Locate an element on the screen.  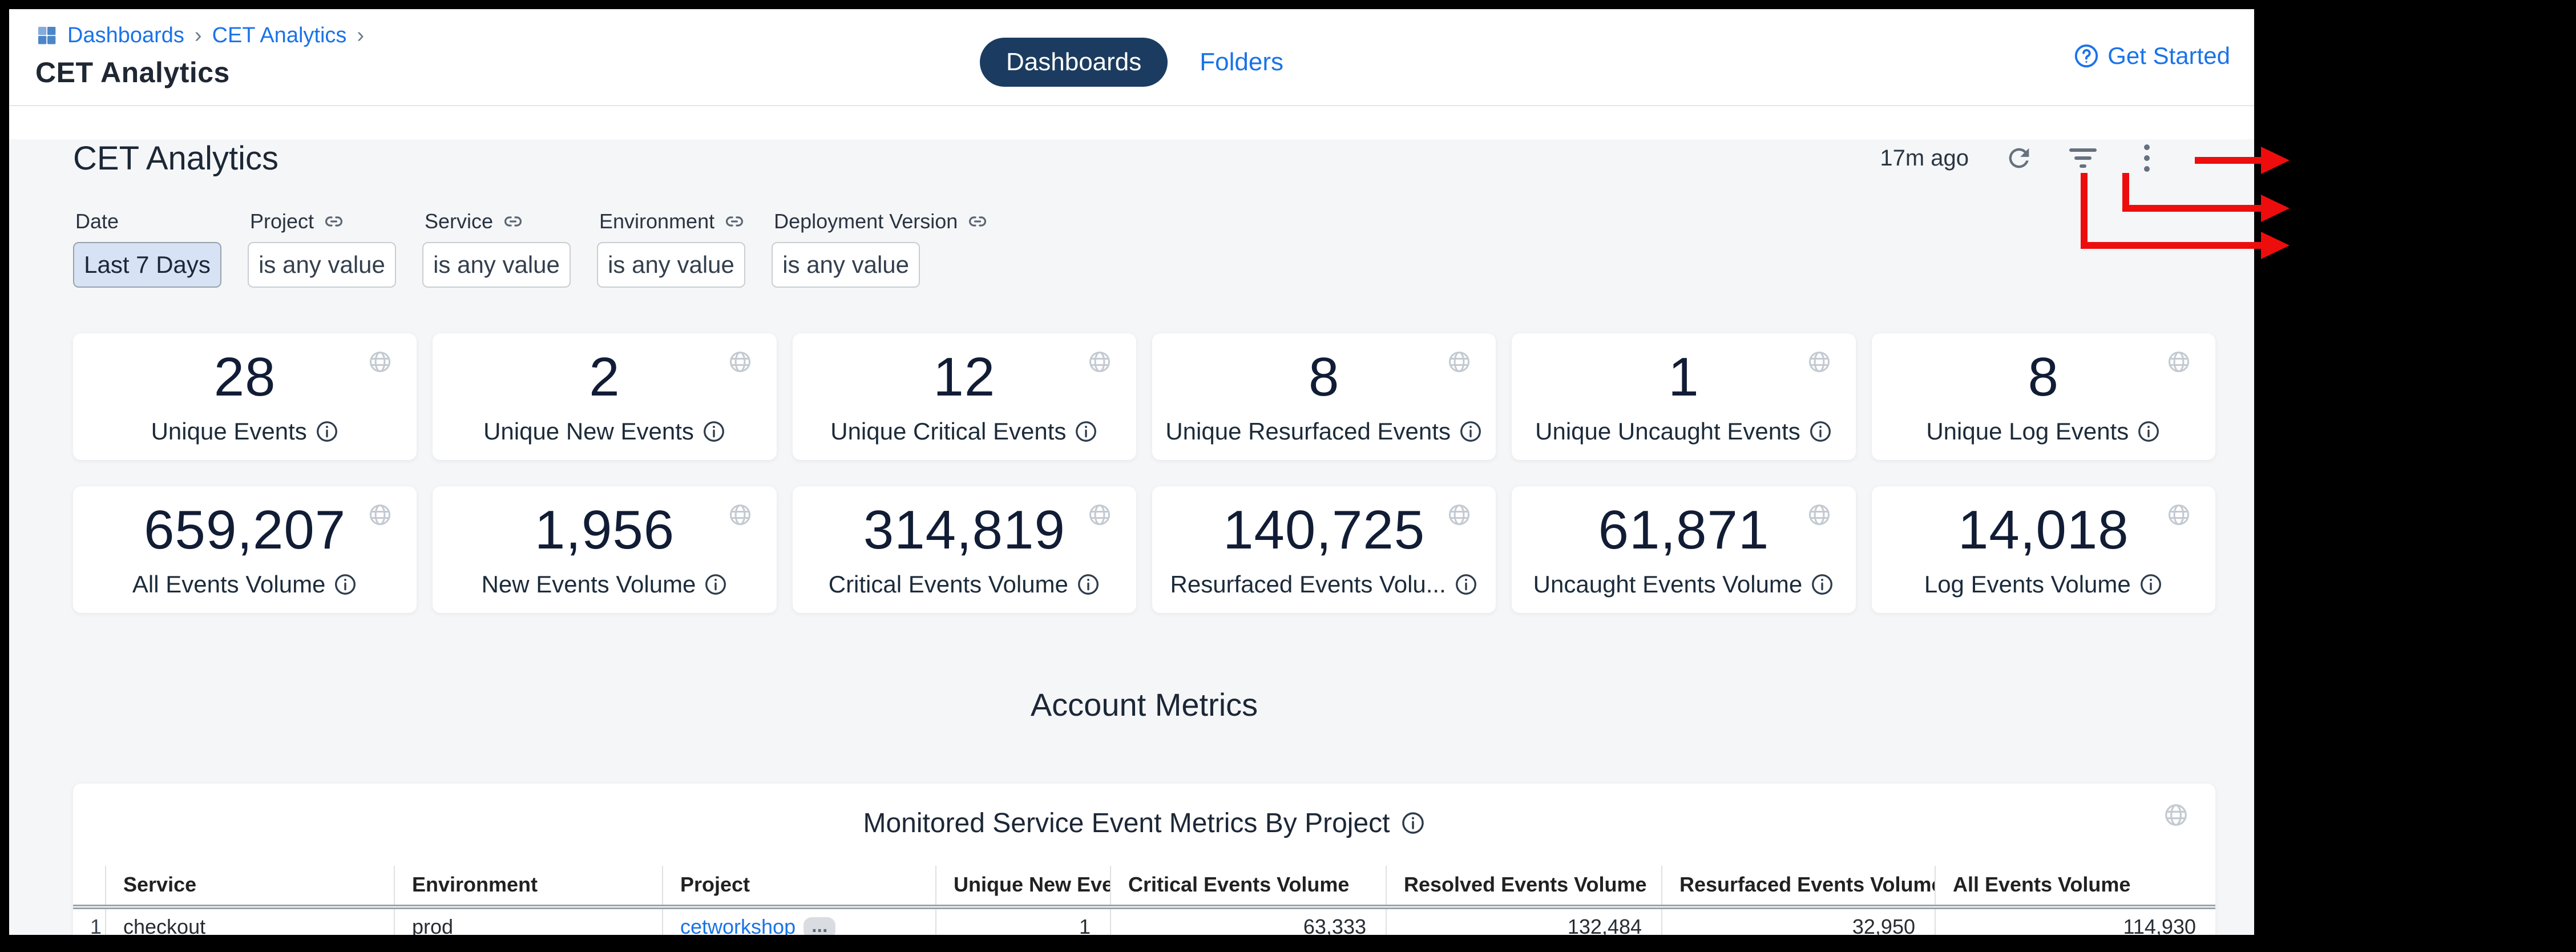
breadcrumb-cet-analytics: CET Analytics is located at coordinates (279, 35).